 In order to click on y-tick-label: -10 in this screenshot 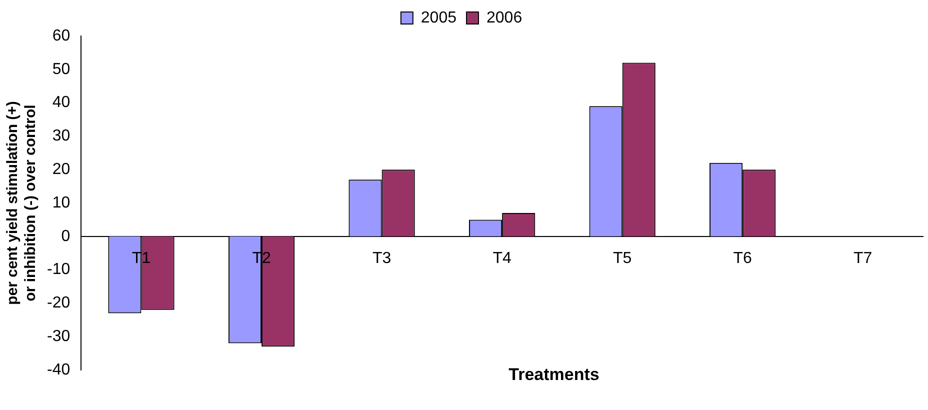, I will do `click(58, 269)`.